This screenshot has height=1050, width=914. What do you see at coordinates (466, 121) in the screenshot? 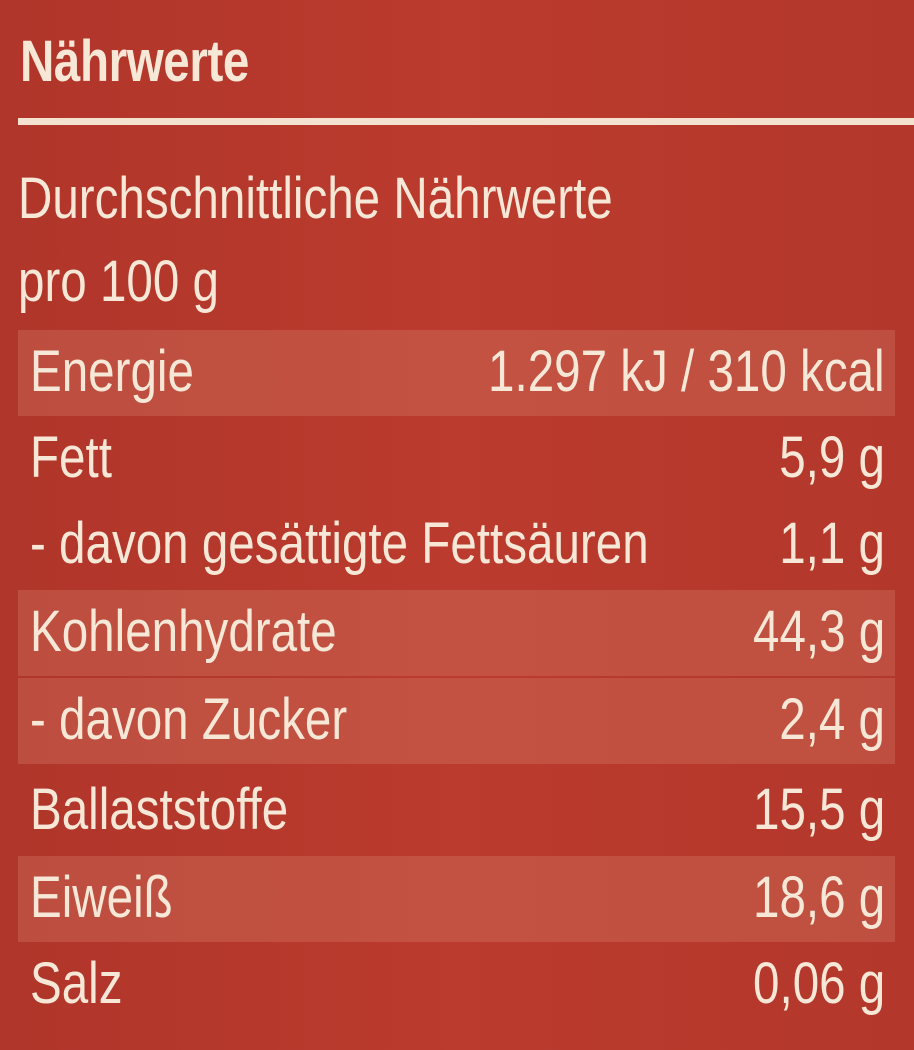
I see `title-divider` at bounding box center [466, 121].